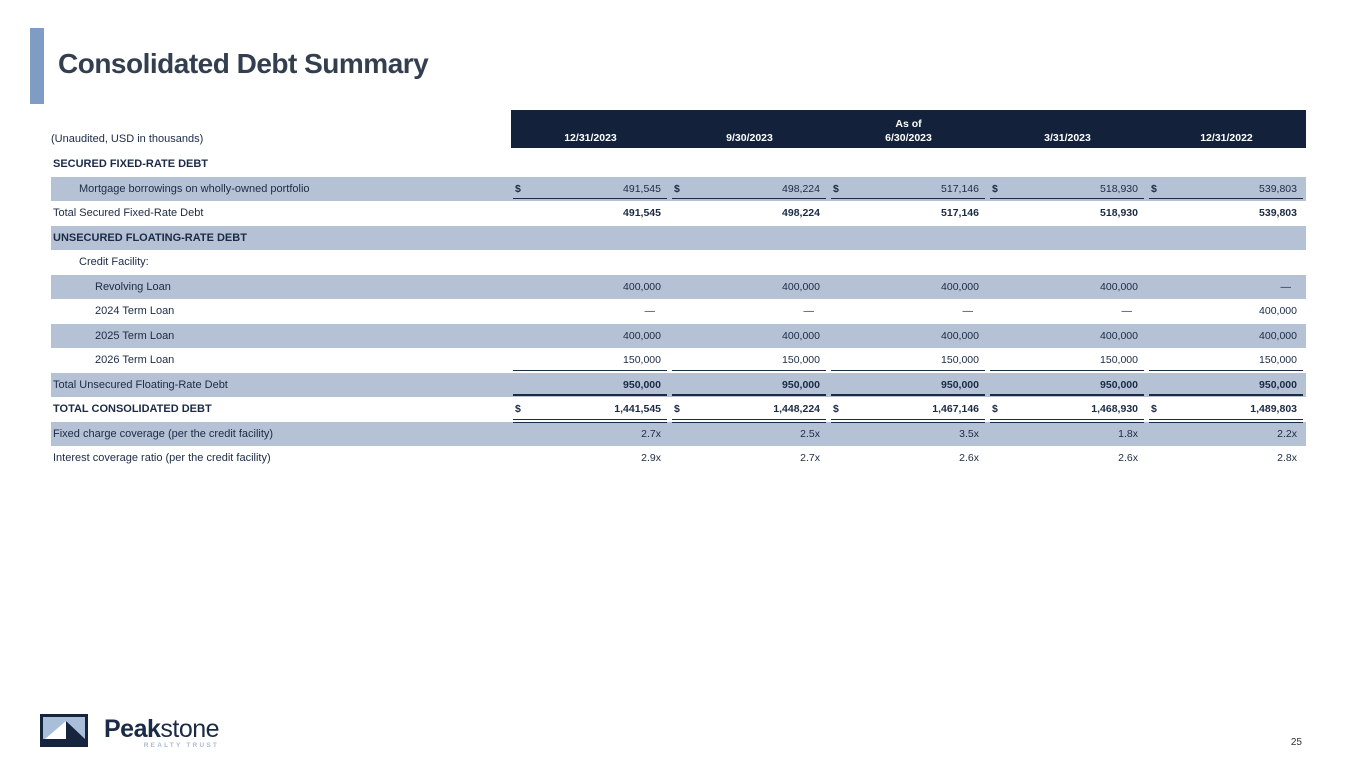 This screenshot has width=1365, height=768. I want to click on brand-name-light: stone, so click(190, 729).